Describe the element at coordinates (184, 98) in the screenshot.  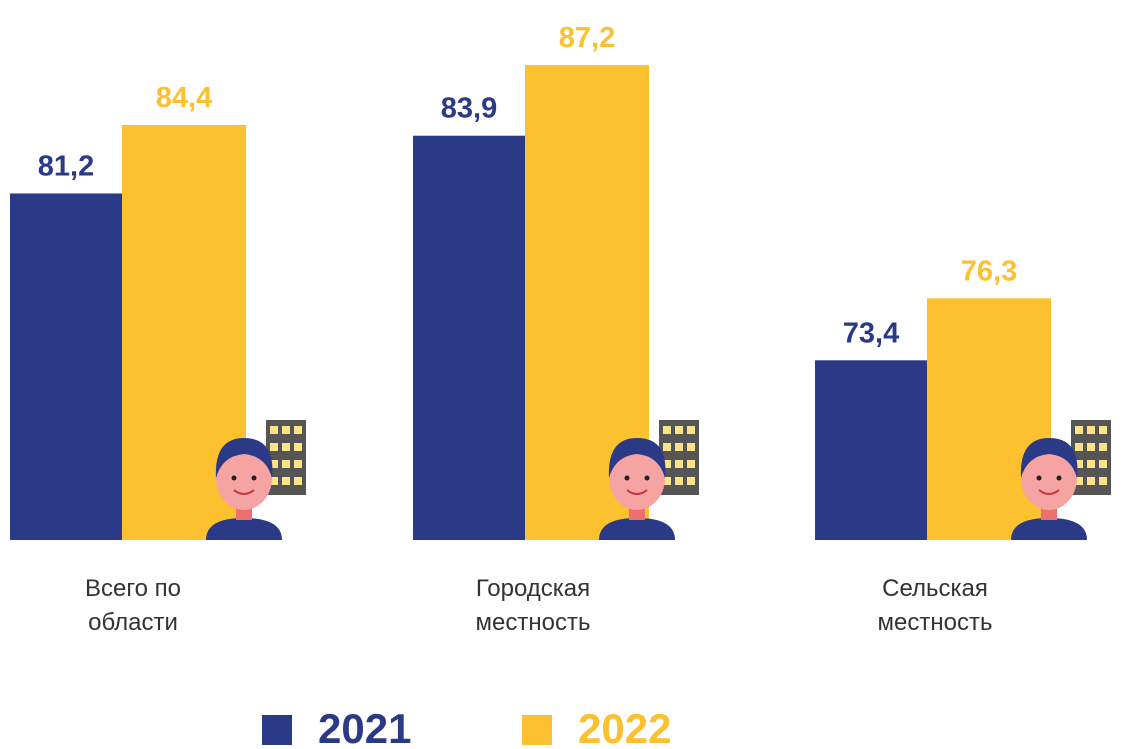
I see `value-label: 84,4` at that location.